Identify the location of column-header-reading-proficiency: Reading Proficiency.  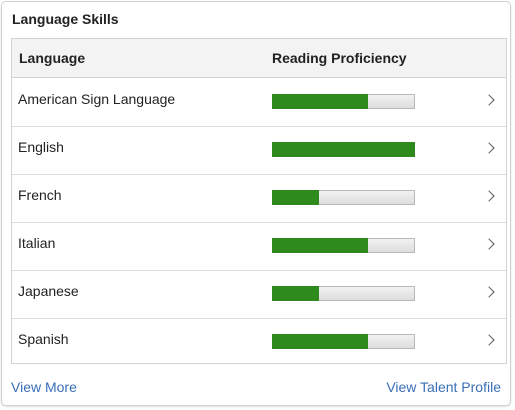
(339, 58).